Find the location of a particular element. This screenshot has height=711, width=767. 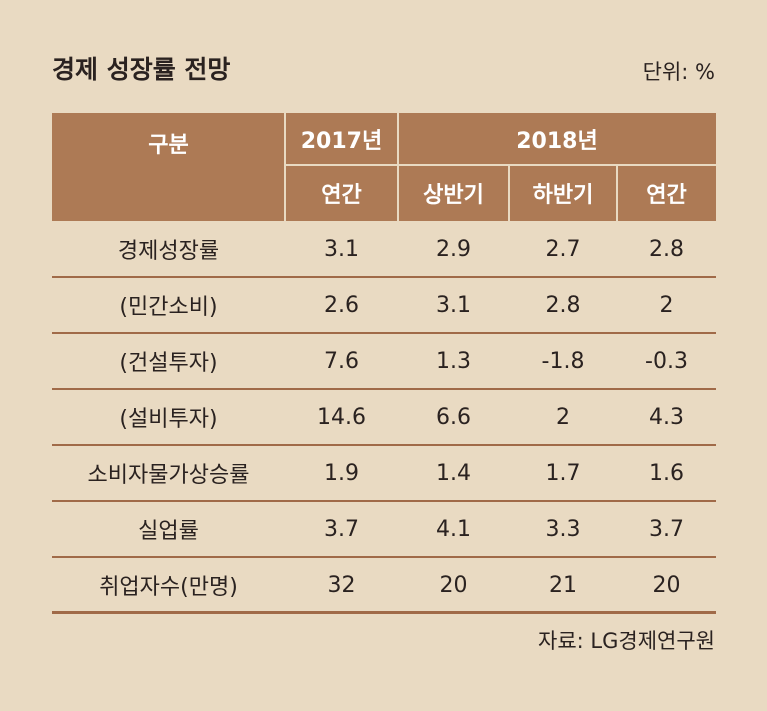

value-cell: 14.6 is located at coordinates (341, 417).